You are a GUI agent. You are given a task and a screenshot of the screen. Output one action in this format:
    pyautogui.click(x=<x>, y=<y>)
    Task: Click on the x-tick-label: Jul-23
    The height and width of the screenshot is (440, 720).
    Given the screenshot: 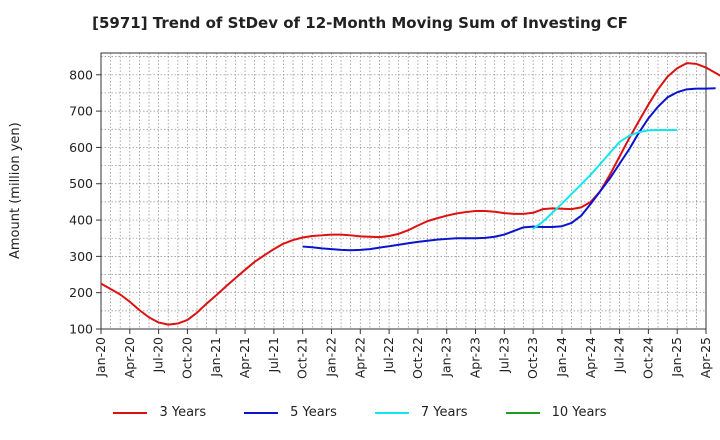 What is the action you would take?
    pyautogui.click(x=503, y=355)
    